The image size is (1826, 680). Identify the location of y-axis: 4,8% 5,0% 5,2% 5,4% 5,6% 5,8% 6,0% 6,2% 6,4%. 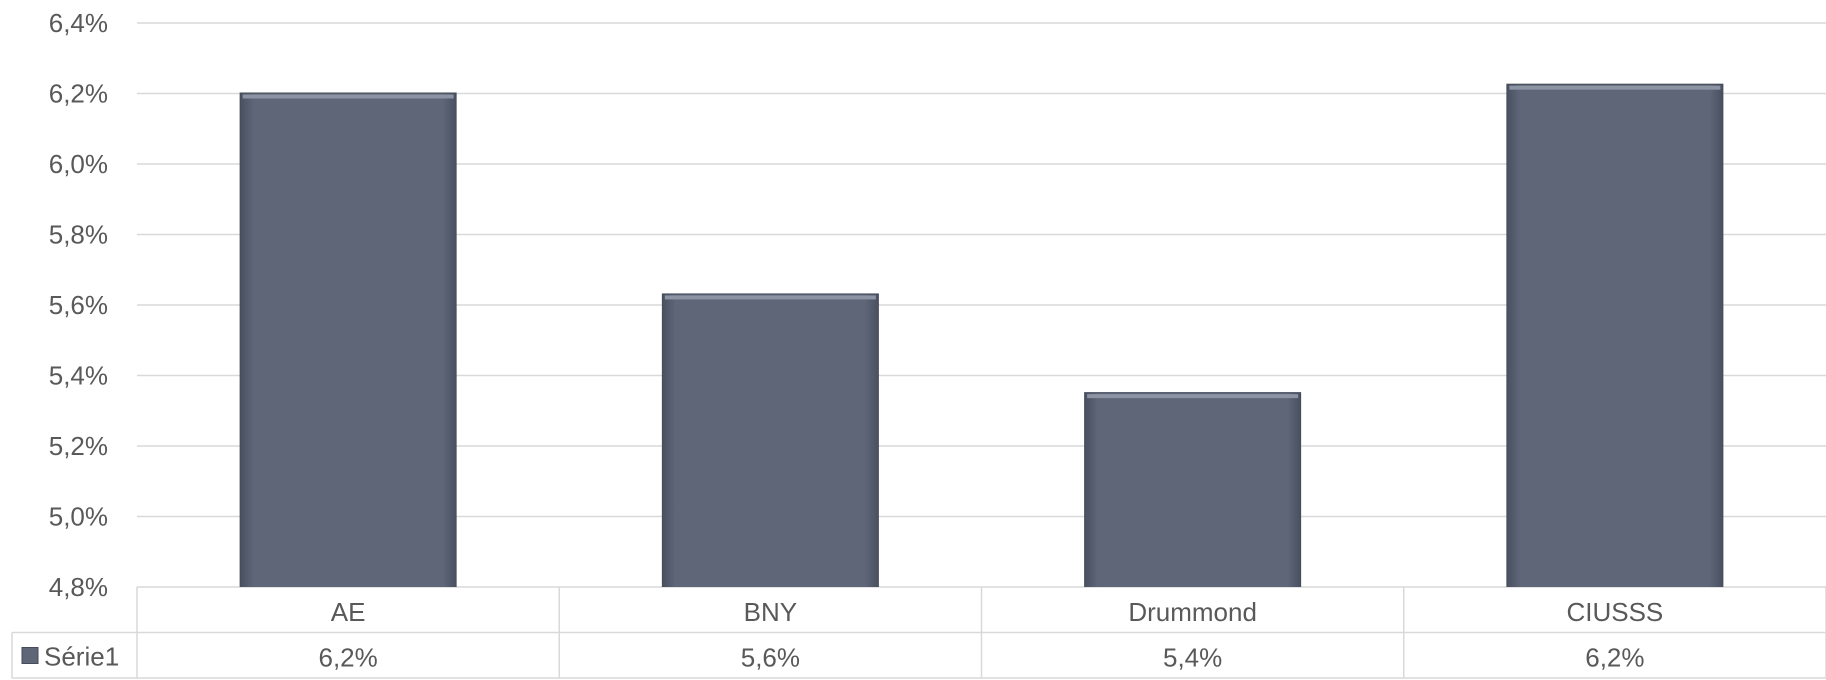
(78, 305).